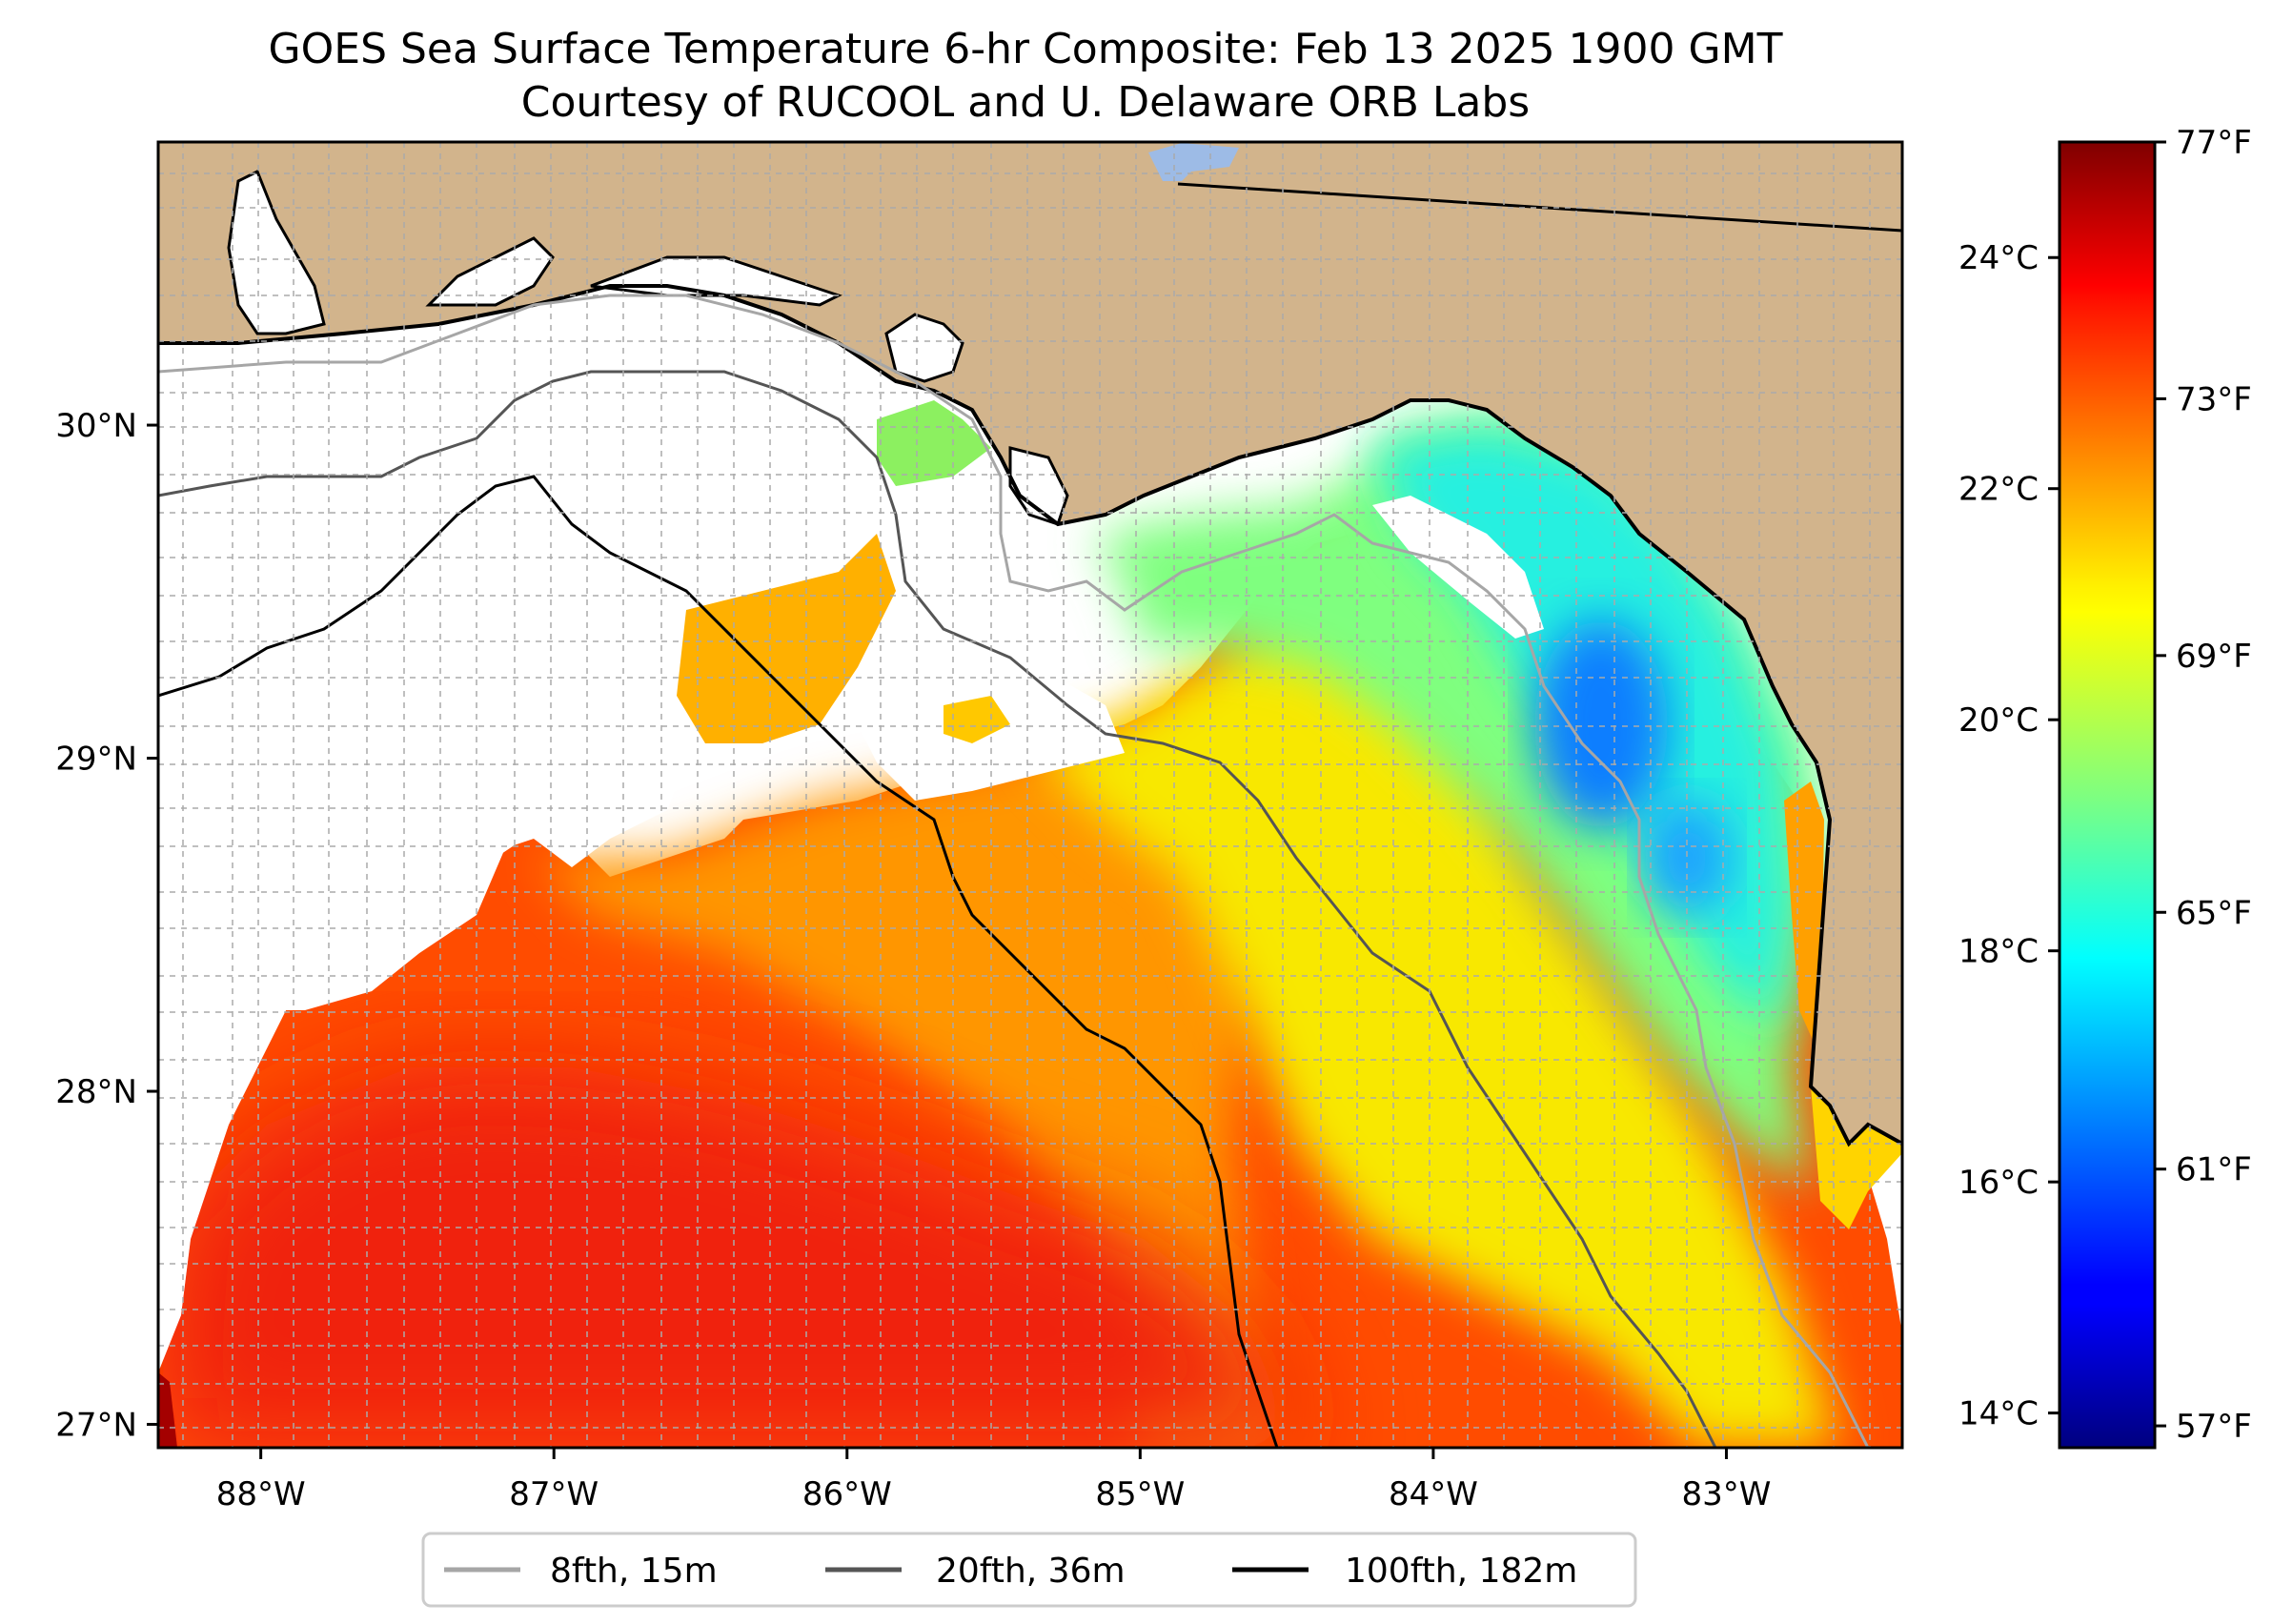  Describe the element at coordinates (96, 760) in the screenshot. I see `lat-tick-label: 29°N` at that location.